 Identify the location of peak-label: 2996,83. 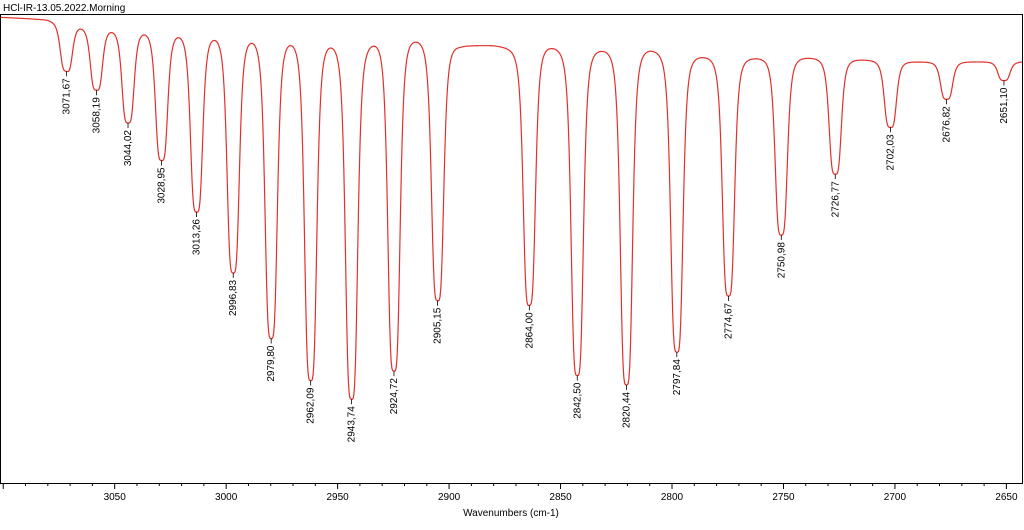
(233, 297).